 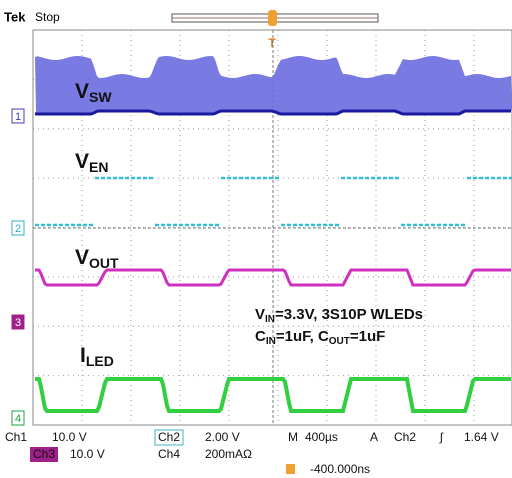 What do you see at coordinates (349, 314) in the screenshot?
I see `annotation-text: =3.3V, 3S10P WLEDs` at bounding box center [349, 314].